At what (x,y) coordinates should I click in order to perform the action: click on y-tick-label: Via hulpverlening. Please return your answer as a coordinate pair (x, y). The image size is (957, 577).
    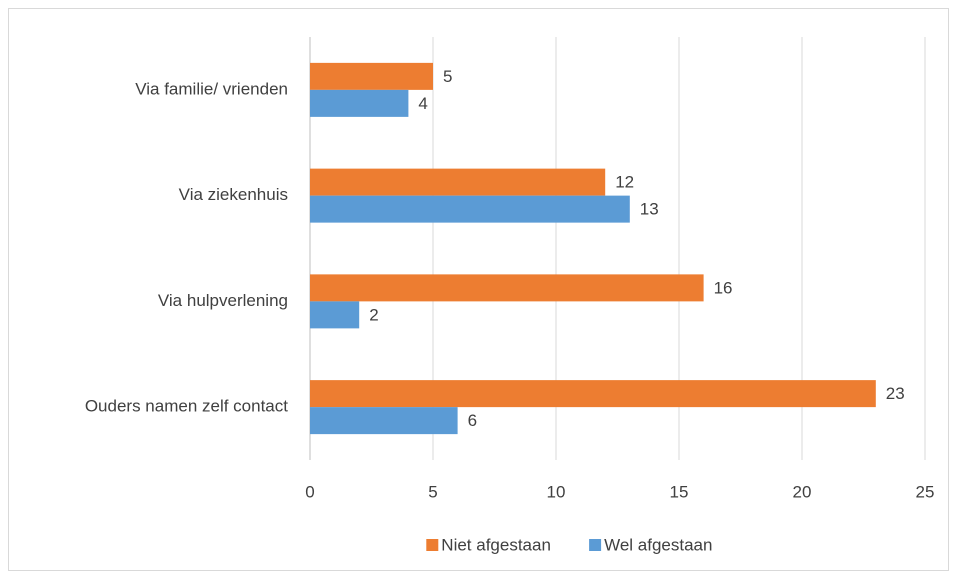
    Looking at the image, I should click on (223, 300).